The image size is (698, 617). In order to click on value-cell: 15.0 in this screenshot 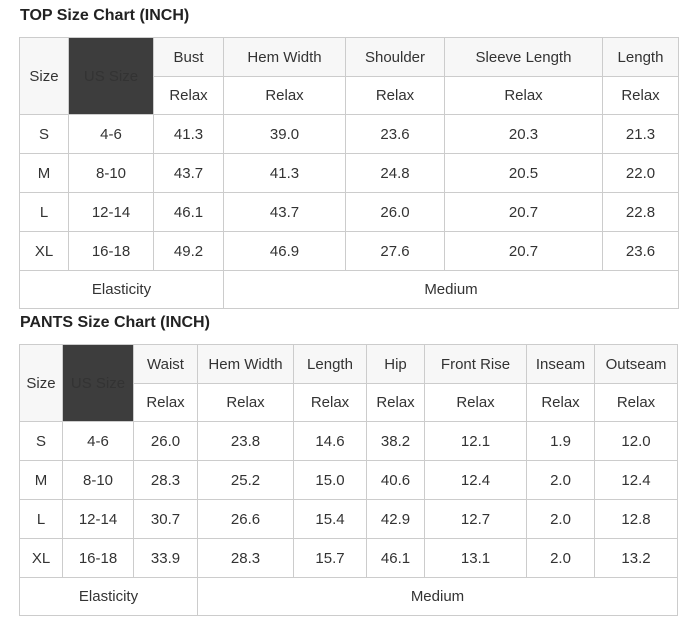, I will do `click(330, 480)`.